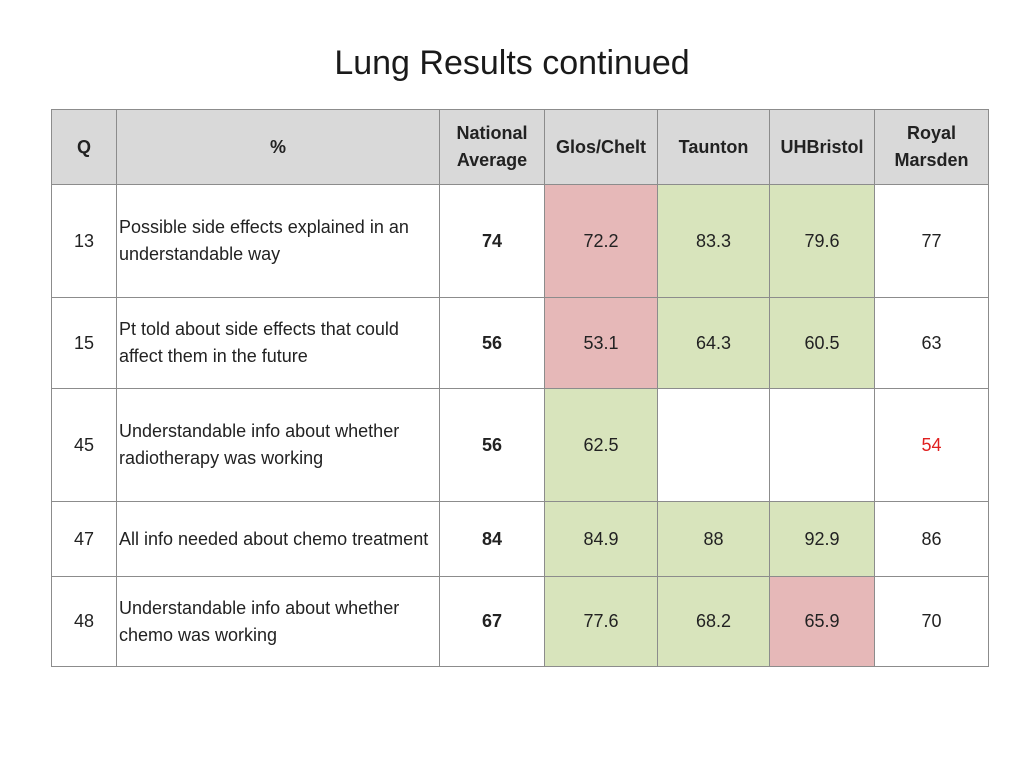 Image resolution: width=1024 pixels, height=768 pixels. What do you see at coordinates (931, 621) in the screenshot?
I see `royal-marsden-value: 70` at bounding box center [931, 621].